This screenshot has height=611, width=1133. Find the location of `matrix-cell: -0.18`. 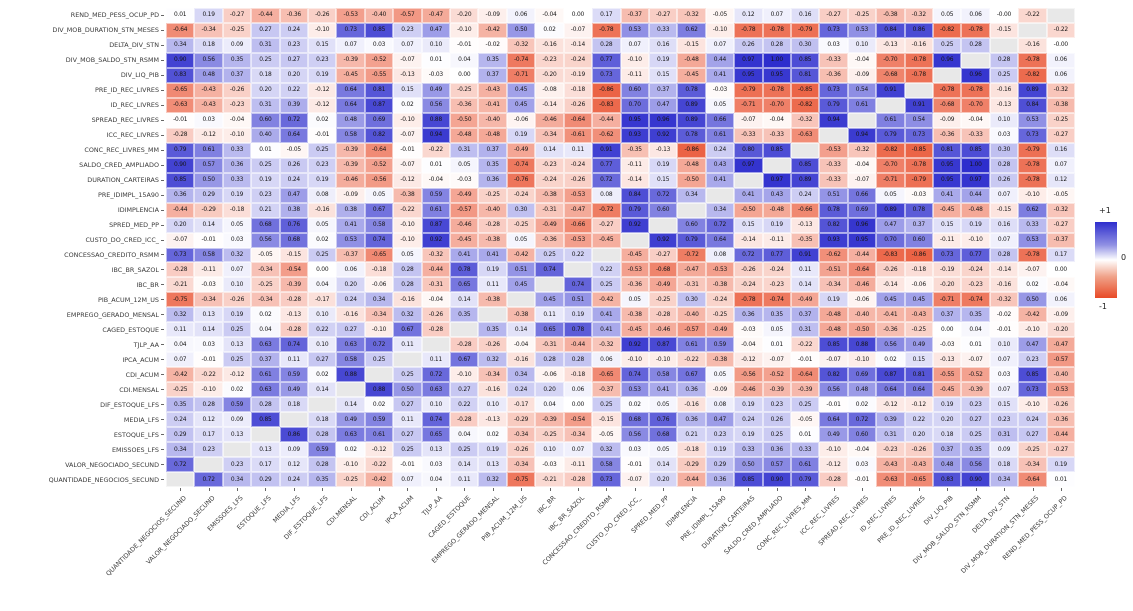

matrix-cell: -0.18 is located at coordinates (379, 270).